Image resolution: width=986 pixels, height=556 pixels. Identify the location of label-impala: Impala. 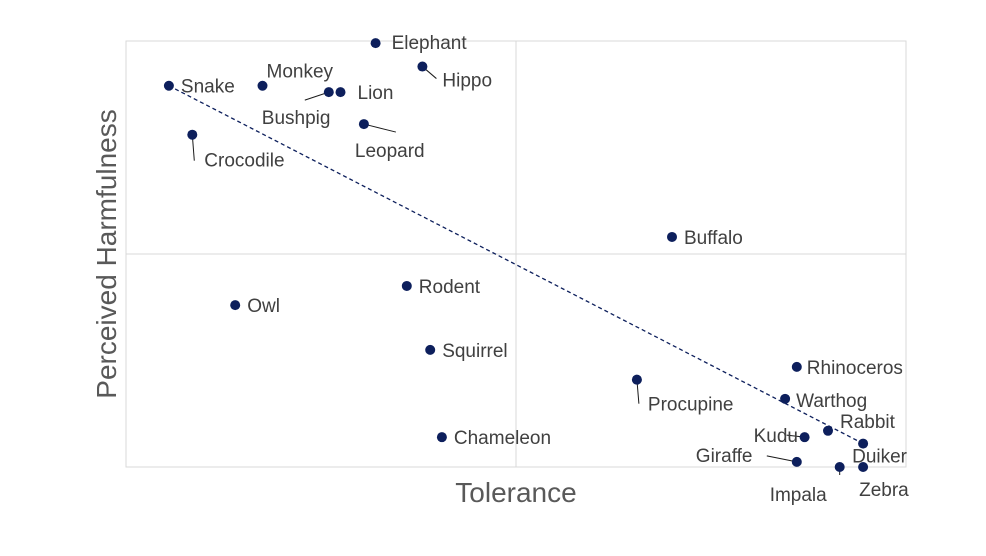
(798, 495).